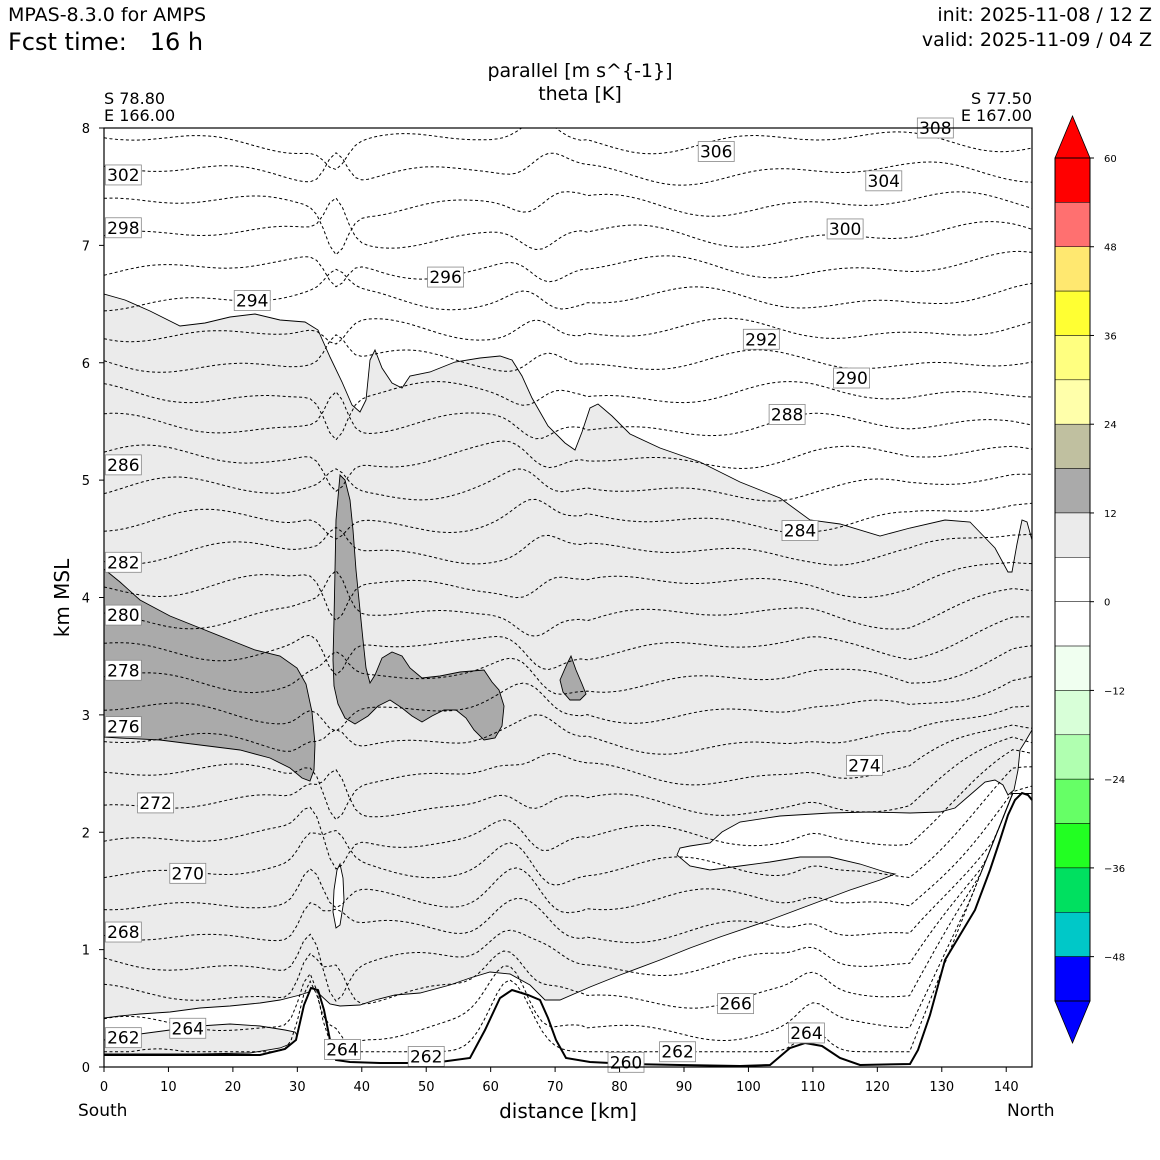 This screenshot has width=1160, height=1160. I want to click on contour-label-text: 270, so click(188, 874).